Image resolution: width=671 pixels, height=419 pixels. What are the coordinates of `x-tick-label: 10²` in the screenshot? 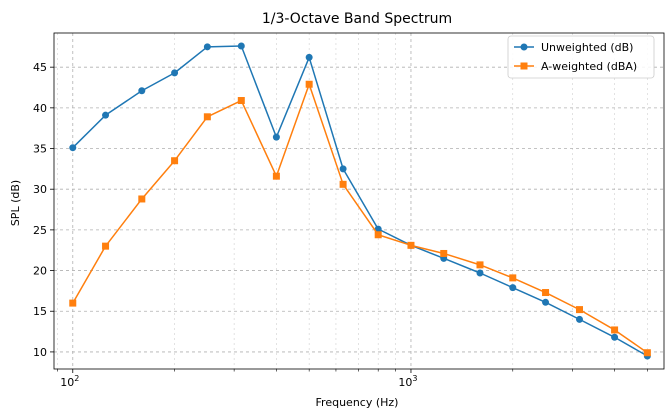 It's located at (69, 381).